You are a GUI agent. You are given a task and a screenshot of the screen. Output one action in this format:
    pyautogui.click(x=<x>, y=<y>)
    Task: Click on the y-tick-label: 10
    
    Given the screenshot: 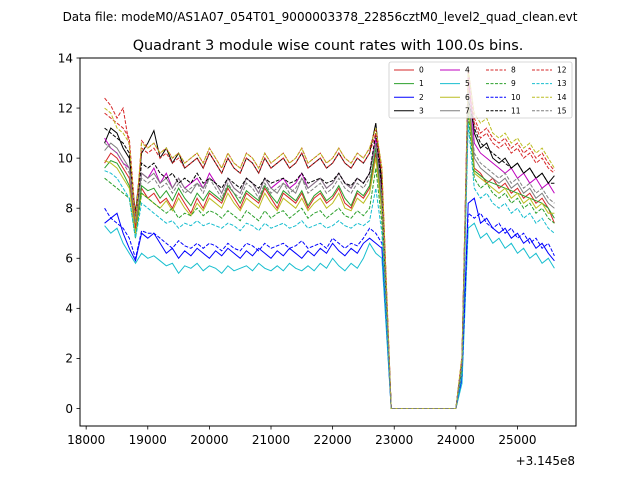 What is the action you would take?
    pyautogui.click(x=65, y=158)
    